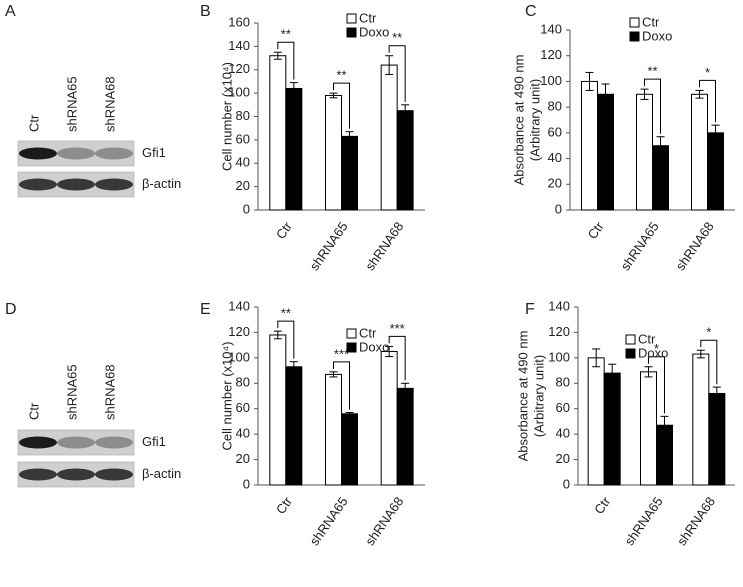  Describe the element at coordinates (695, 246) in the screenshot. I see `x-tick-label: shRNA68` at that location.